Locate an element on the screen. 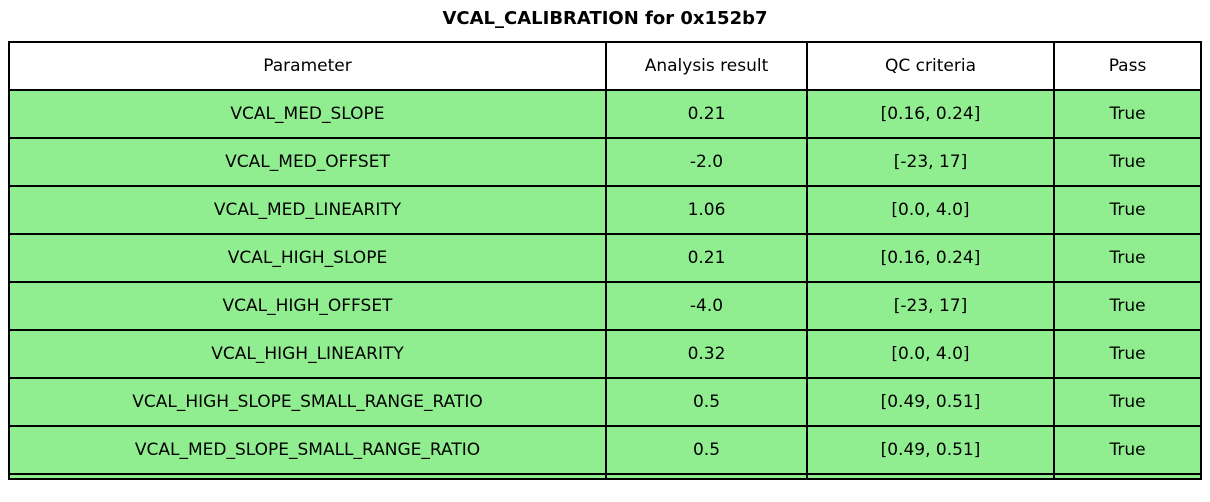 The width and height of the screenshot is (1210, 502). cell-parameter: VCAL_HIGH_SLOPE_SMALL_RANGE_RATIO is located at coordinates (307, 402).